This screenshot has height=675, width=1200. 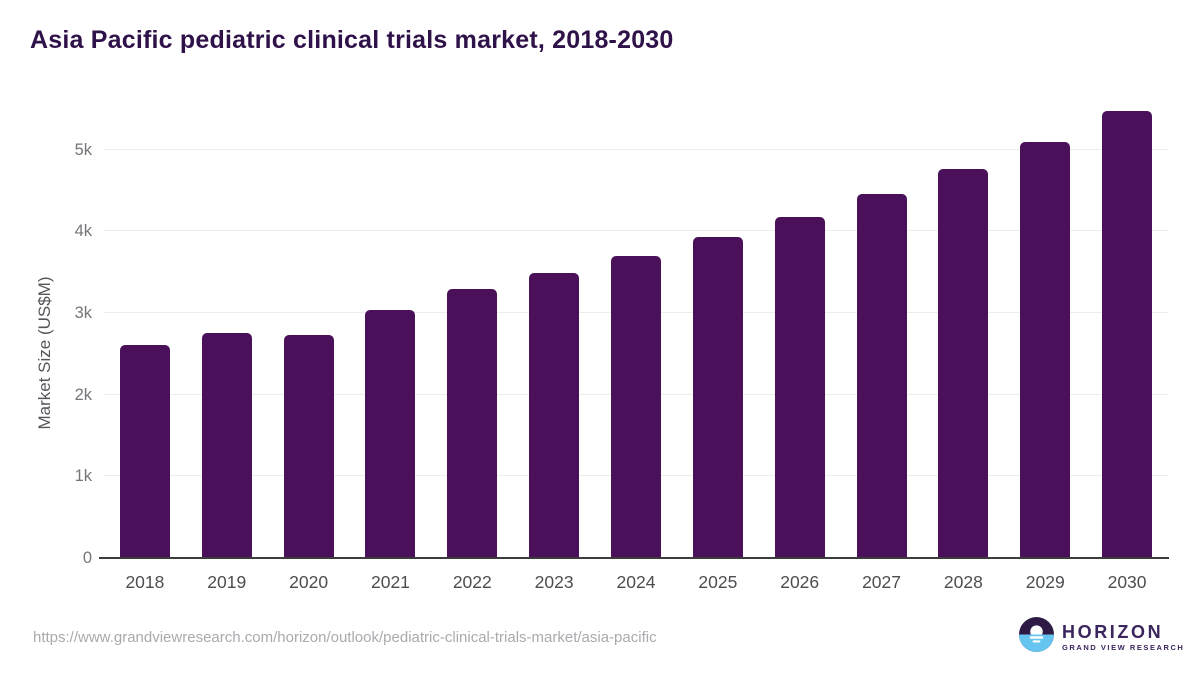 I want to click on x-tick-label-2020: 2020, so click(x=309, y=582).